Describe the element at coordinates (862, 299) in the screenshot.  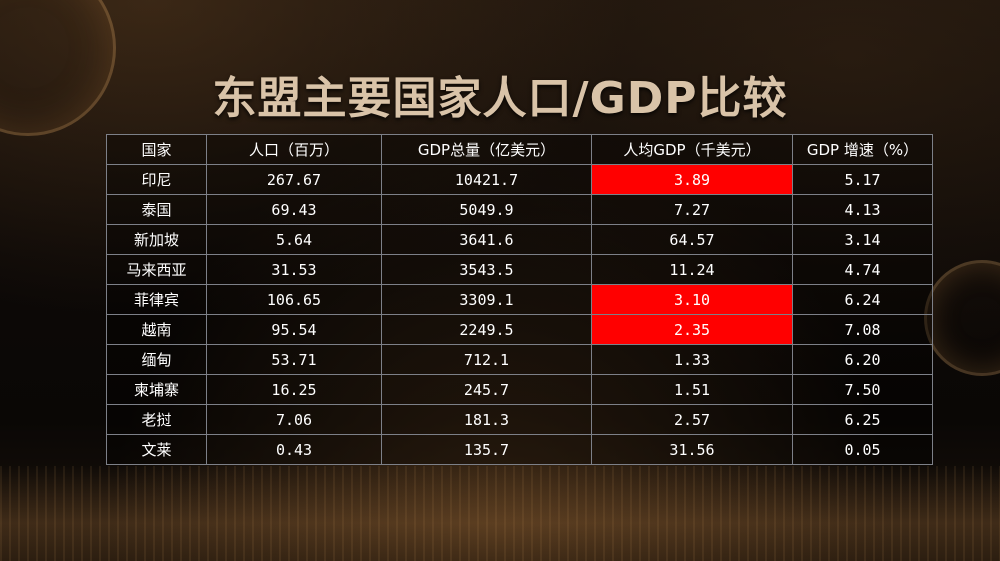
I see `cell-growth: 6.24` at that location.